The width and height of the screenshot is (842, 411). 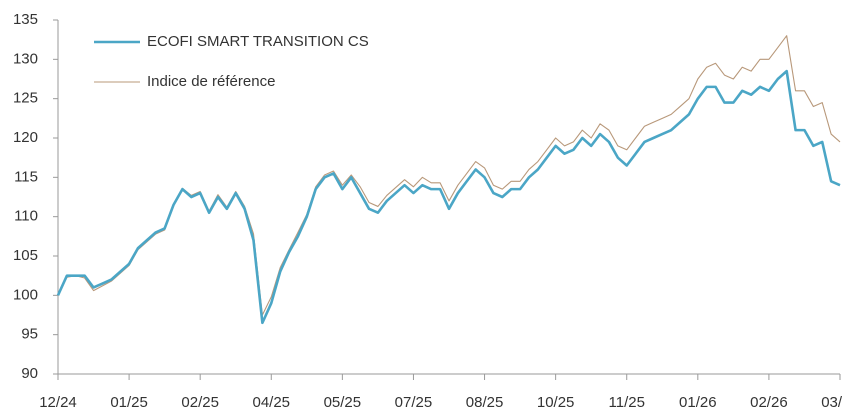 I want to click on y-tick-label: 90, so click(x=29, y=373).